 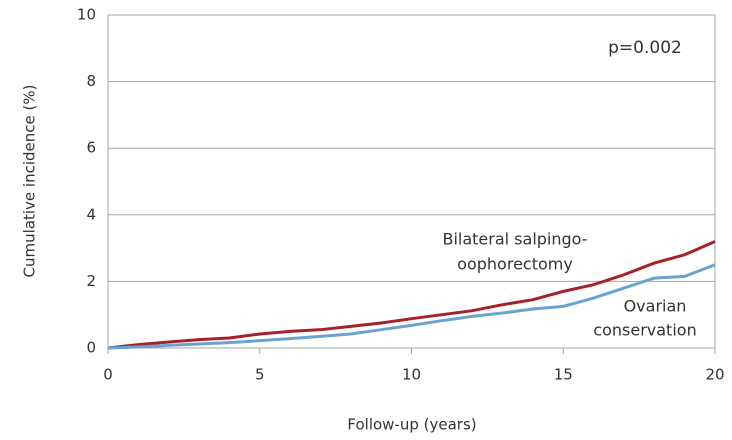 What do you see at coordinates (30, 181) in the screenshot?
I see `y-axis-label: Cumulative incidence (%)` at bounding box center [30, 181].